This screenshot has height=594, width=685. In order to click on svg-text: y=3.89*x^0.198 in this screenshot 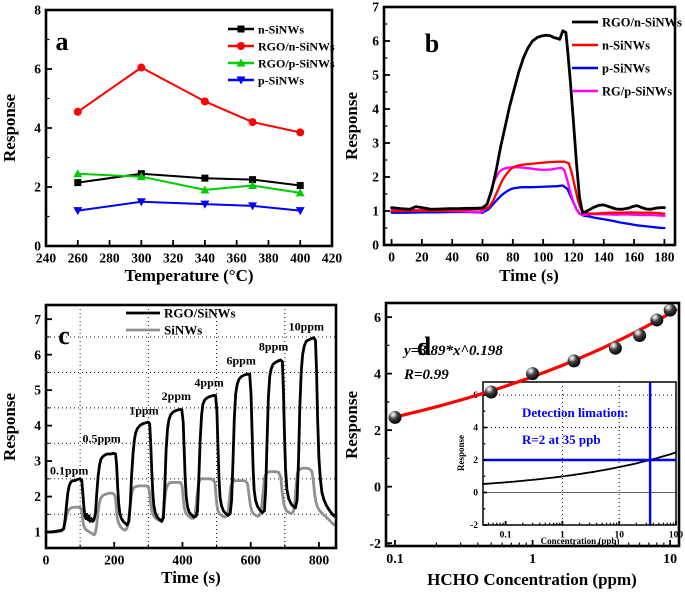, I will do `click(452, 351)`.